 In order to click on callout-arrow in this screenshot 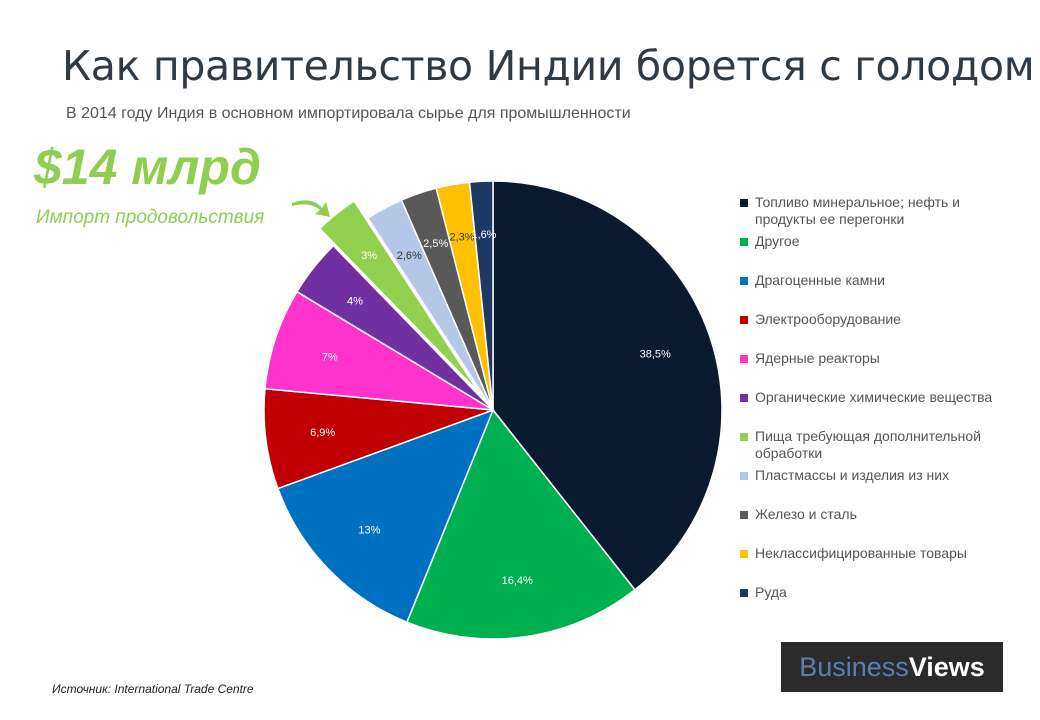, I will do `click(311, 208)`.